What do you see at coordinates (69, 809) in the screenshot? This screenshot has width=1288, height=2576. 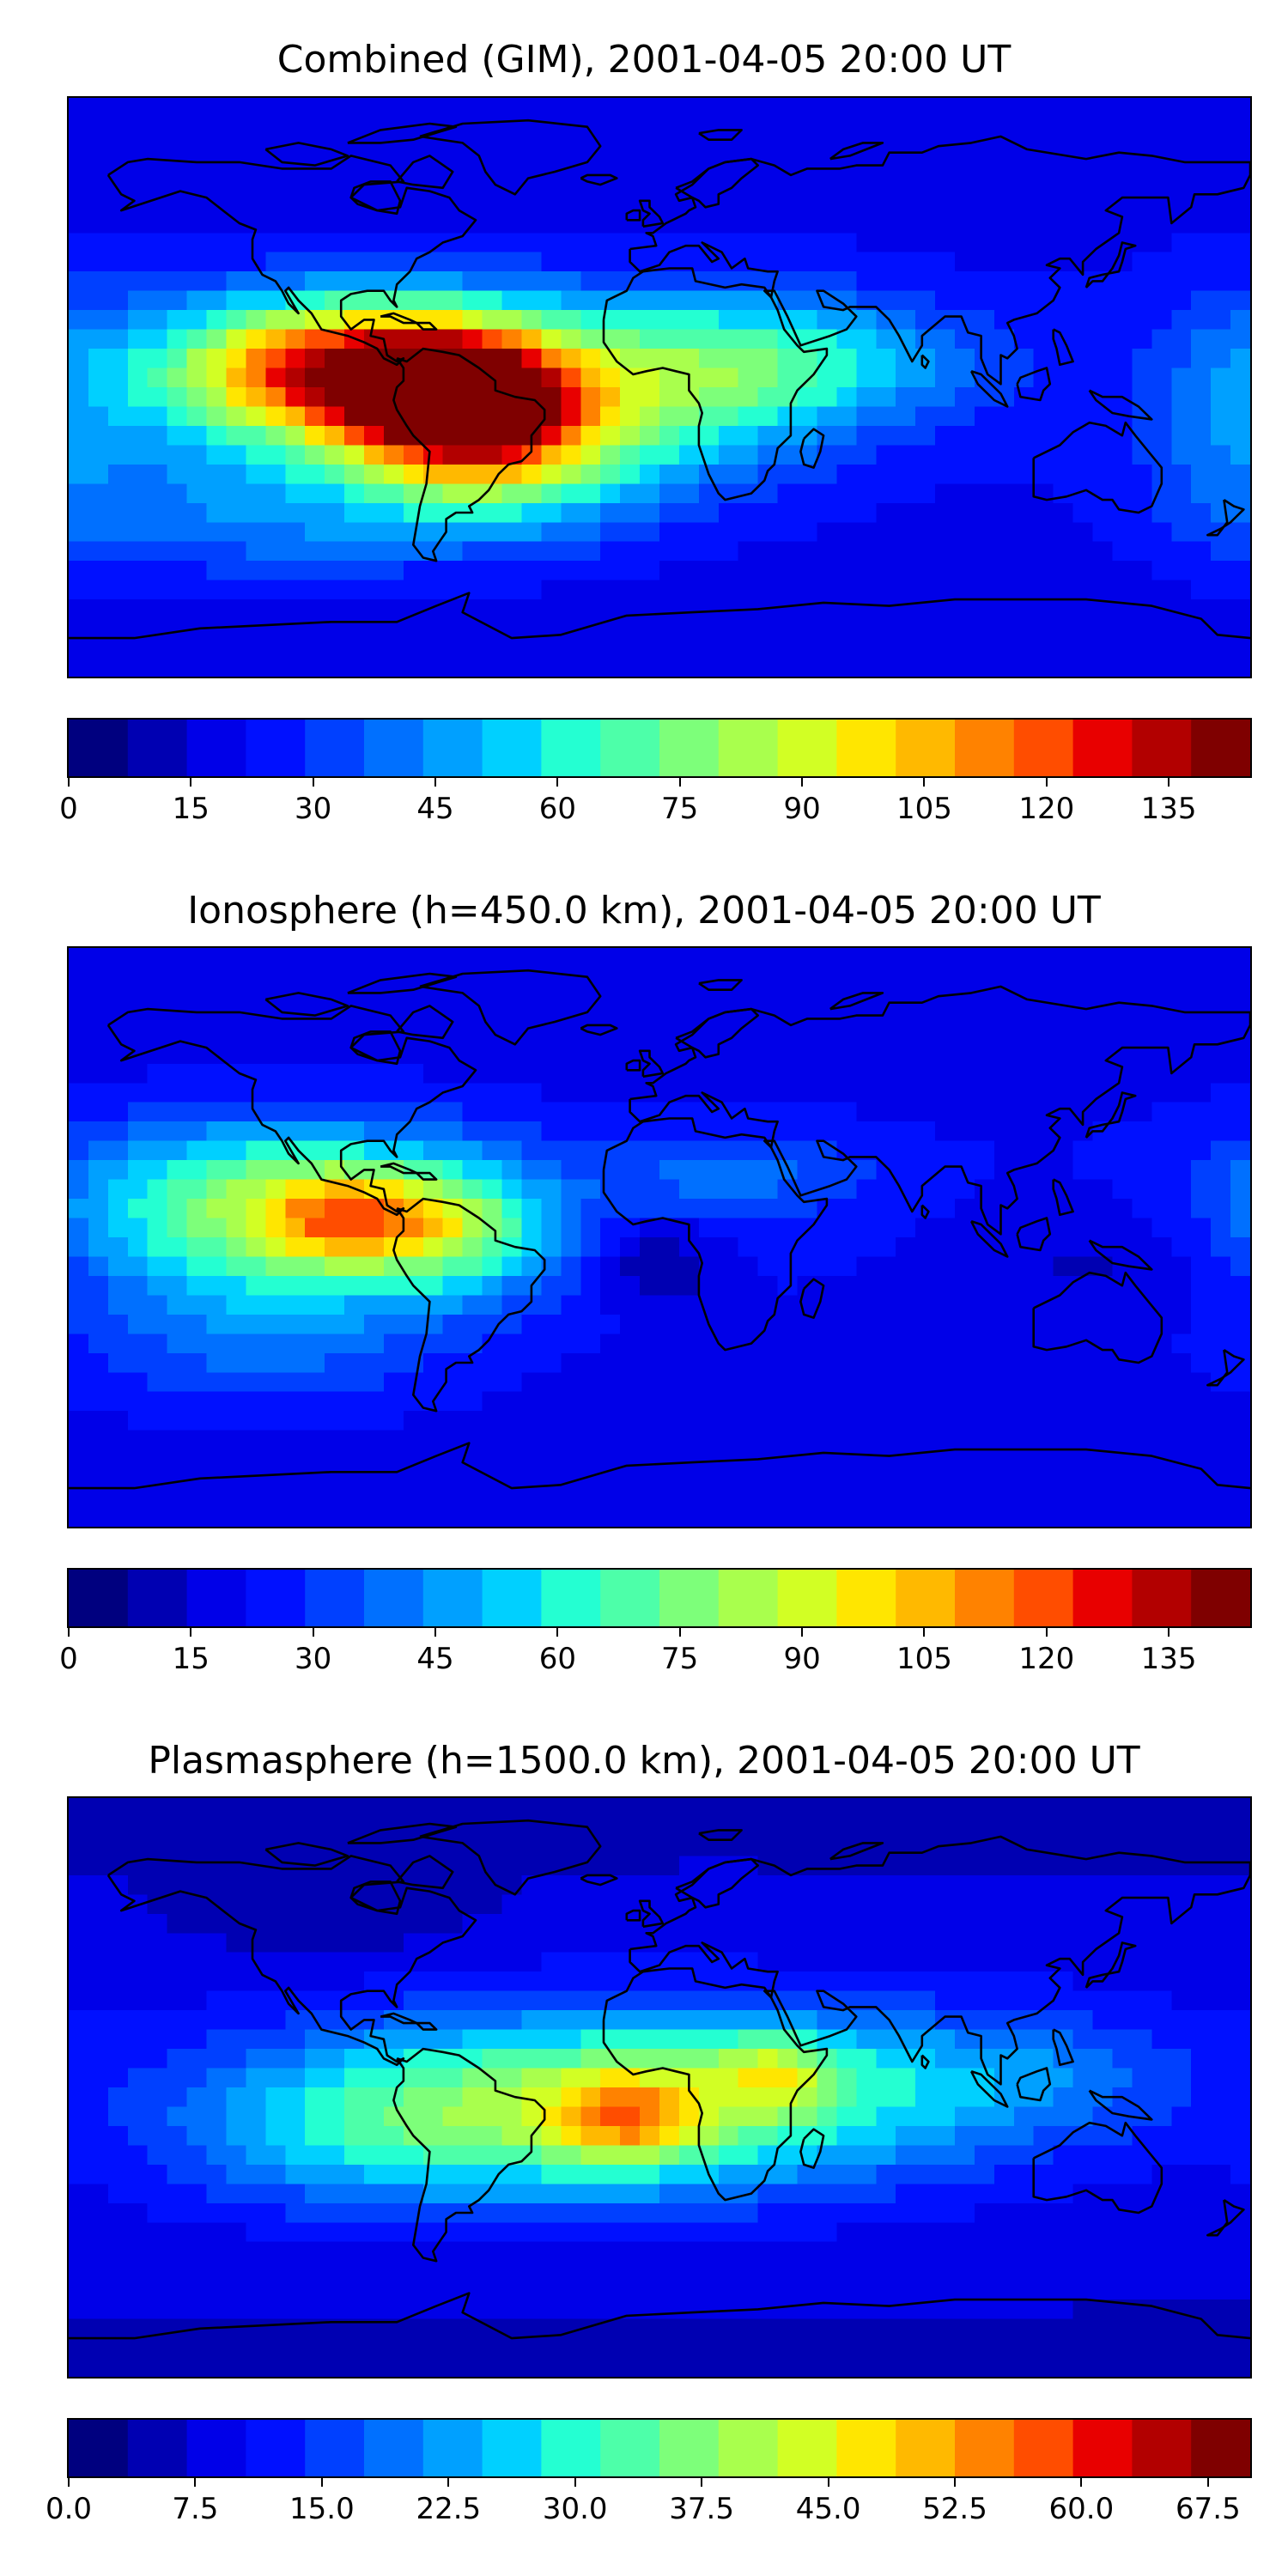 I see `colorbar-tick-label: 0` at bounding box center [69, 809].